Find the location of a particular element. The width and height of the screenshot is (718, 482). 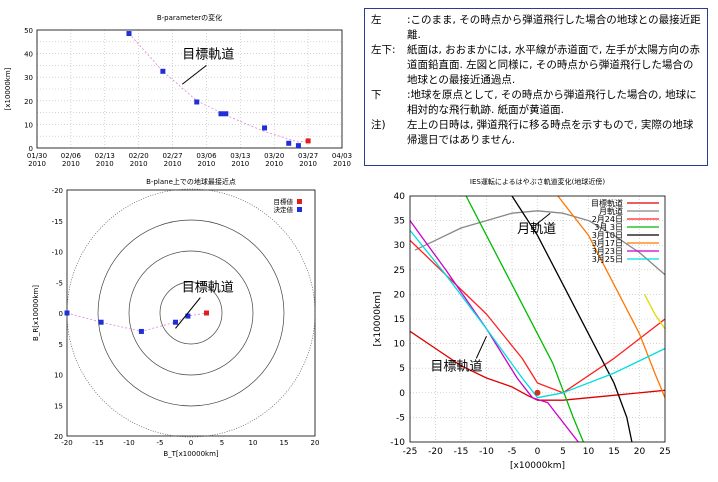

earth-marker is located at coordinates (537, 392).